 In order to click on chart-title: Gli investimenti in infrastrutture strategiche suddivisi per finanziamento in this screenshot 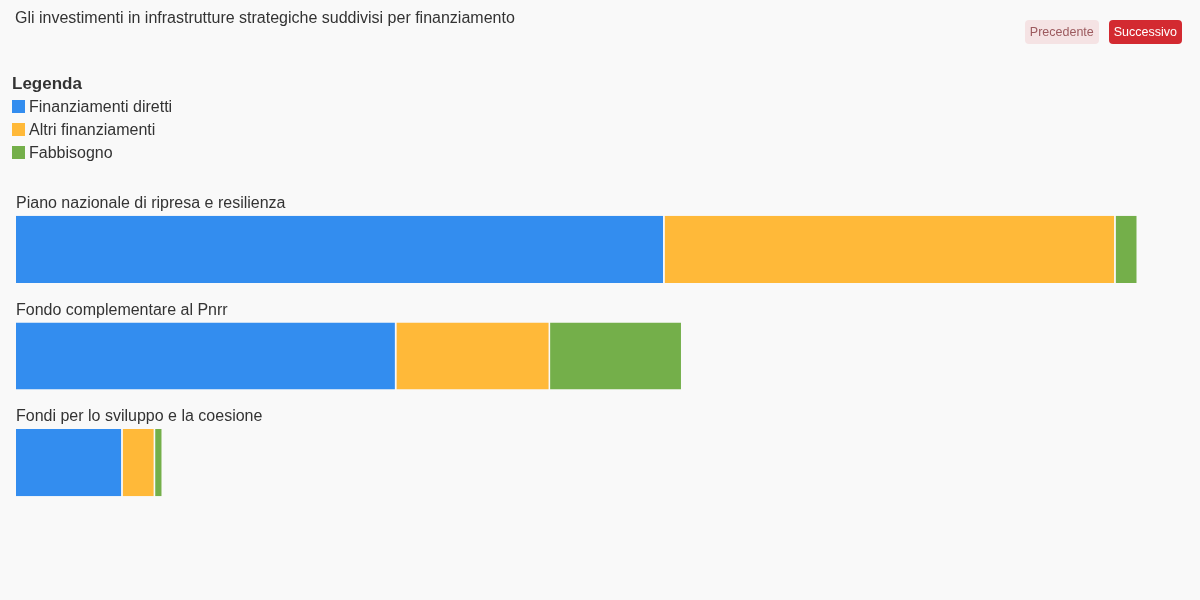, I will do `click(265, 18)`.